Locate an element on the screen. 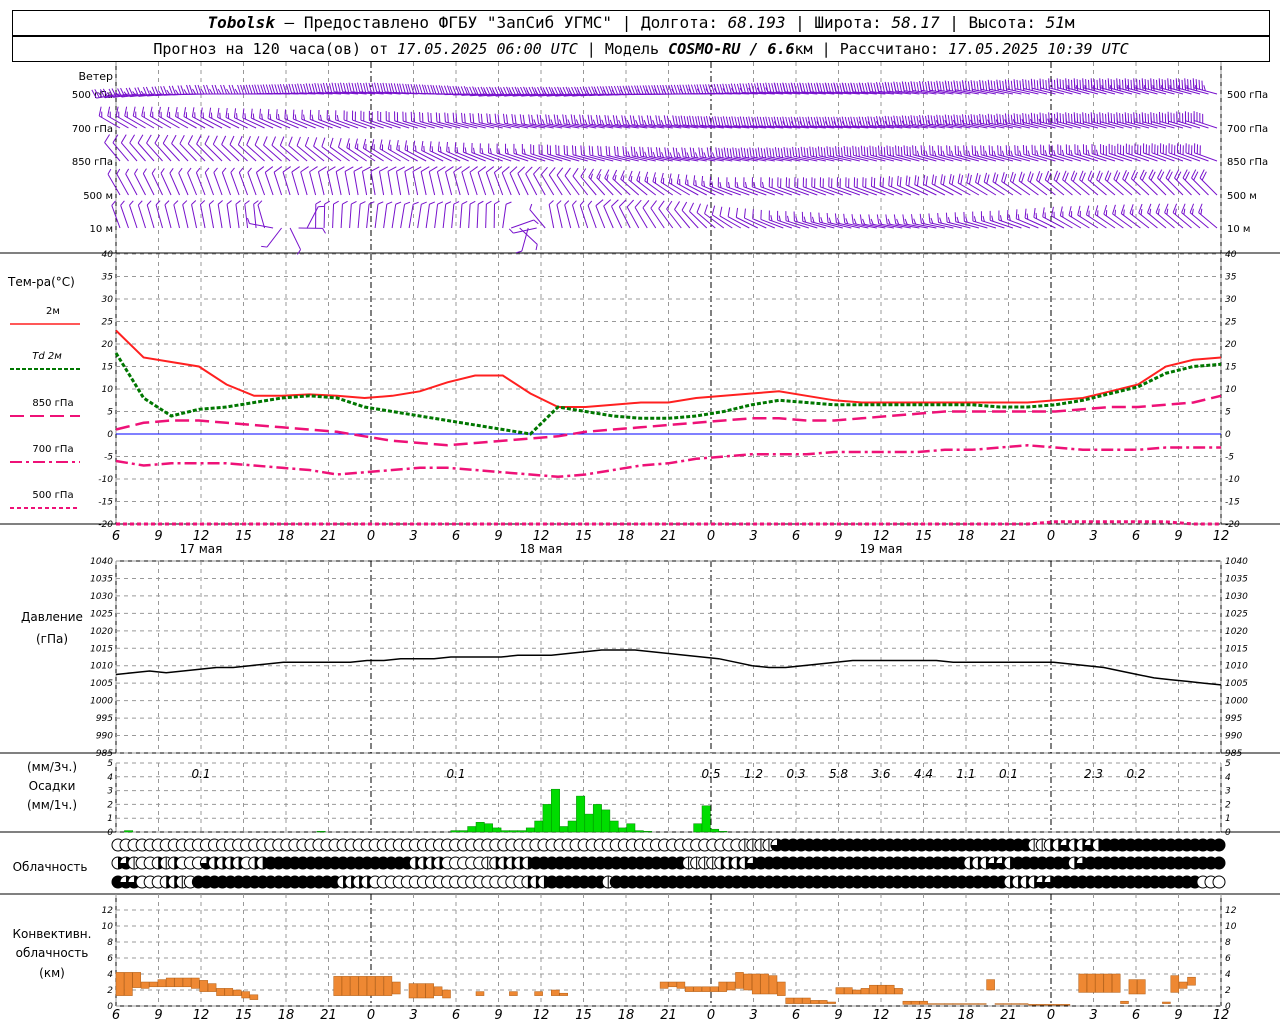 The image size is (1280, 1024). precip-total-label: 5.8 is located at coordinates (838, 774).